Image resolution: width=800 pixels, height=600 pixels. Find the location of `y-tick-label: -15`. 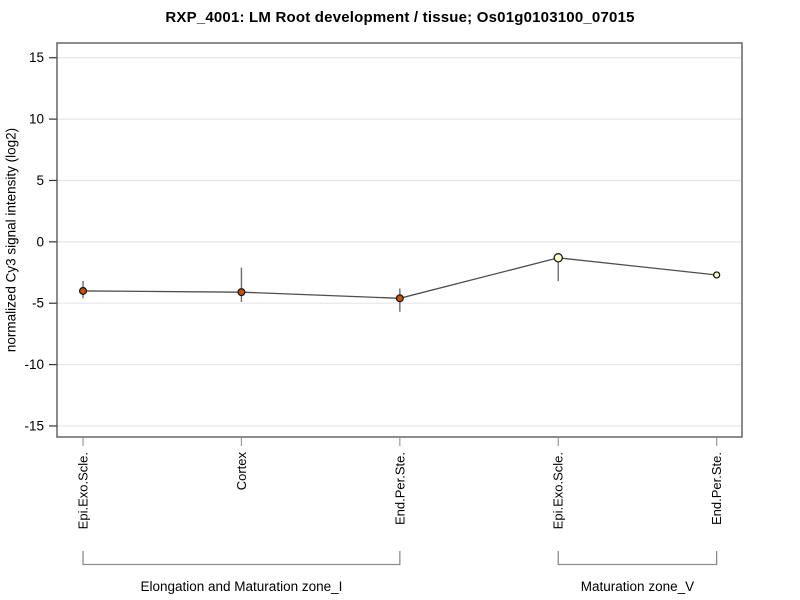

y-tick-label: -15 is located at coordinates (34, 425).